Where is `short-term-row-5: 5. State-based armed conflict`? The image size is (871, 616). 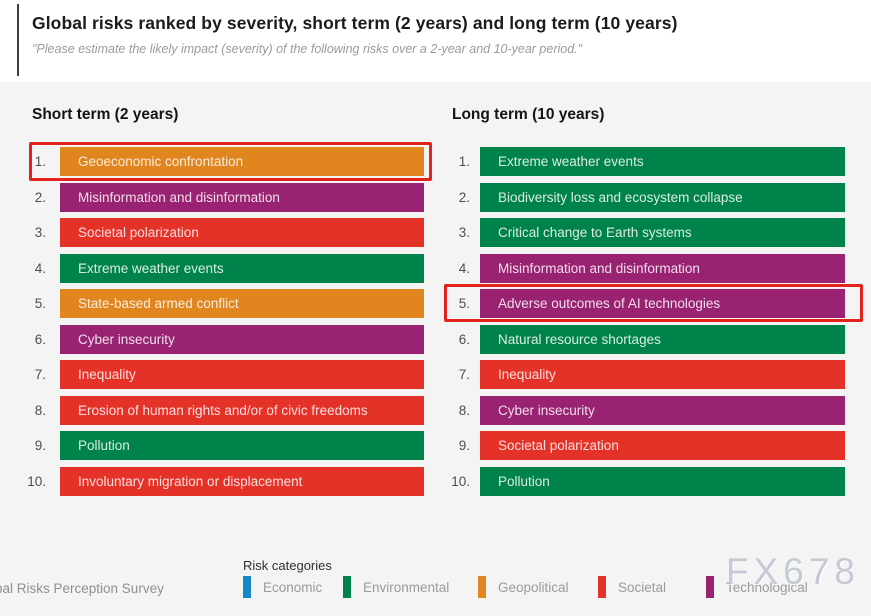
short-term-row-5: 5. State-based armed conflict is located at coordinates (212, 303).